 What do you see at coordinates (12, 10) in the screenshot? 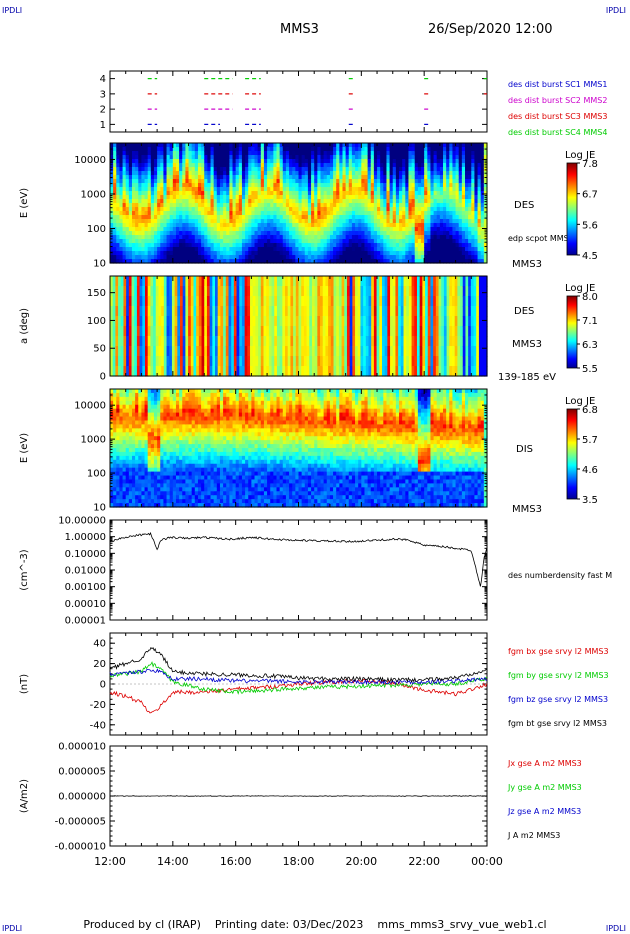
I see `corner-label-top-left: IPDLI` at bounding box center [12, 10].